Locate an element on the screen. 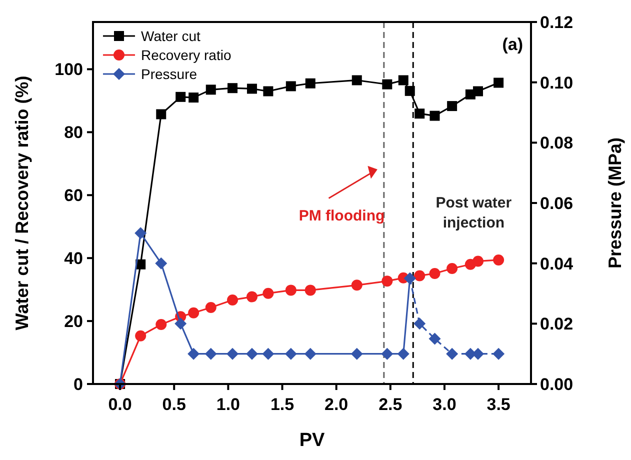 This screenshot has height=460, width=631. legend-label: Pressure is located at coordinates (169, 74).